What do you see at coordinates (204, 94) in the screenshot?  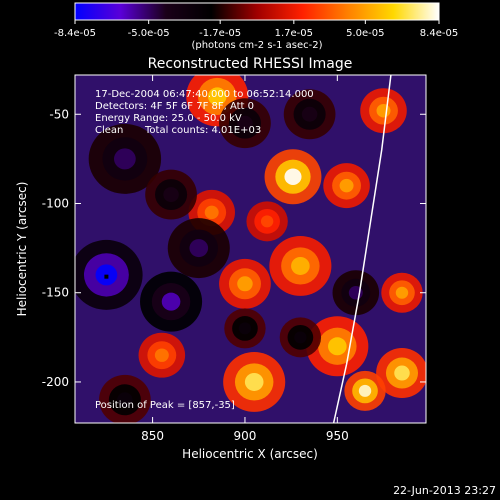 I see `annotation-time-range: 17-Dec-2004 06:47:40.000 to 06:52:14.000` at bounding box center [204, 94].